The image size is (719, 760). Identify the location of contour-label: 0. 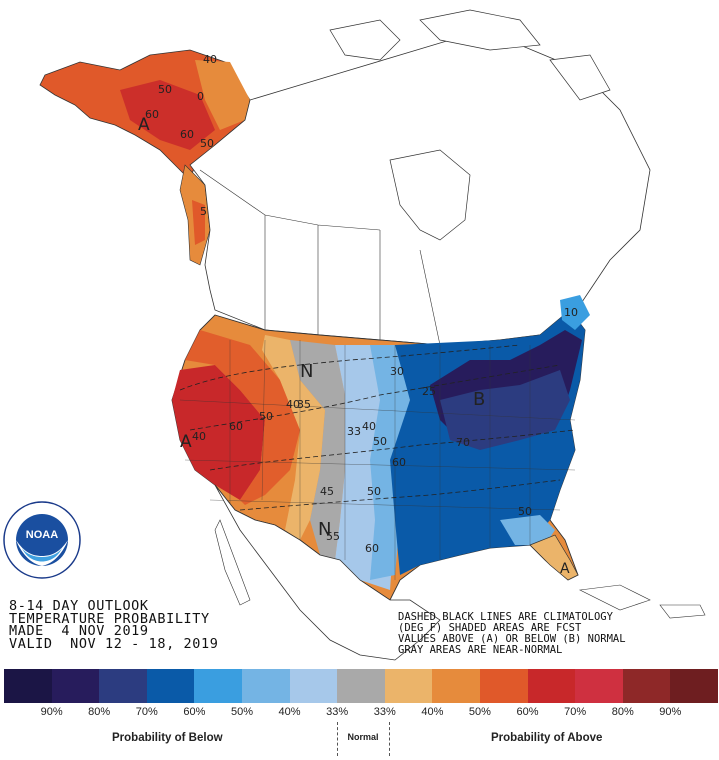
(200, 96).